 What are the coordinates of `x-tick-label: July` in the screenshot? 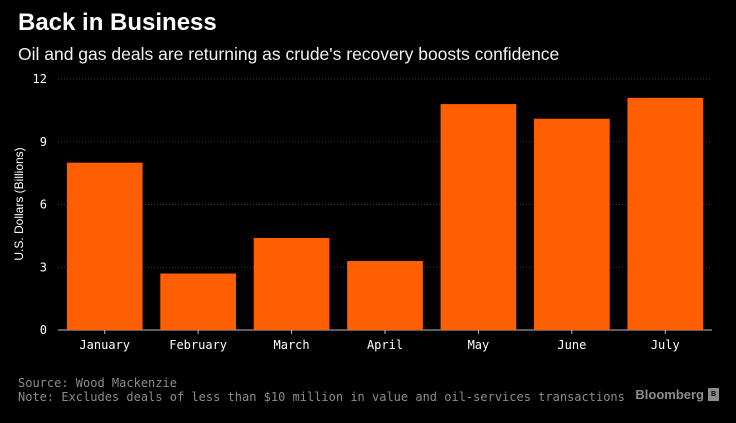 It's located at (665, 345).